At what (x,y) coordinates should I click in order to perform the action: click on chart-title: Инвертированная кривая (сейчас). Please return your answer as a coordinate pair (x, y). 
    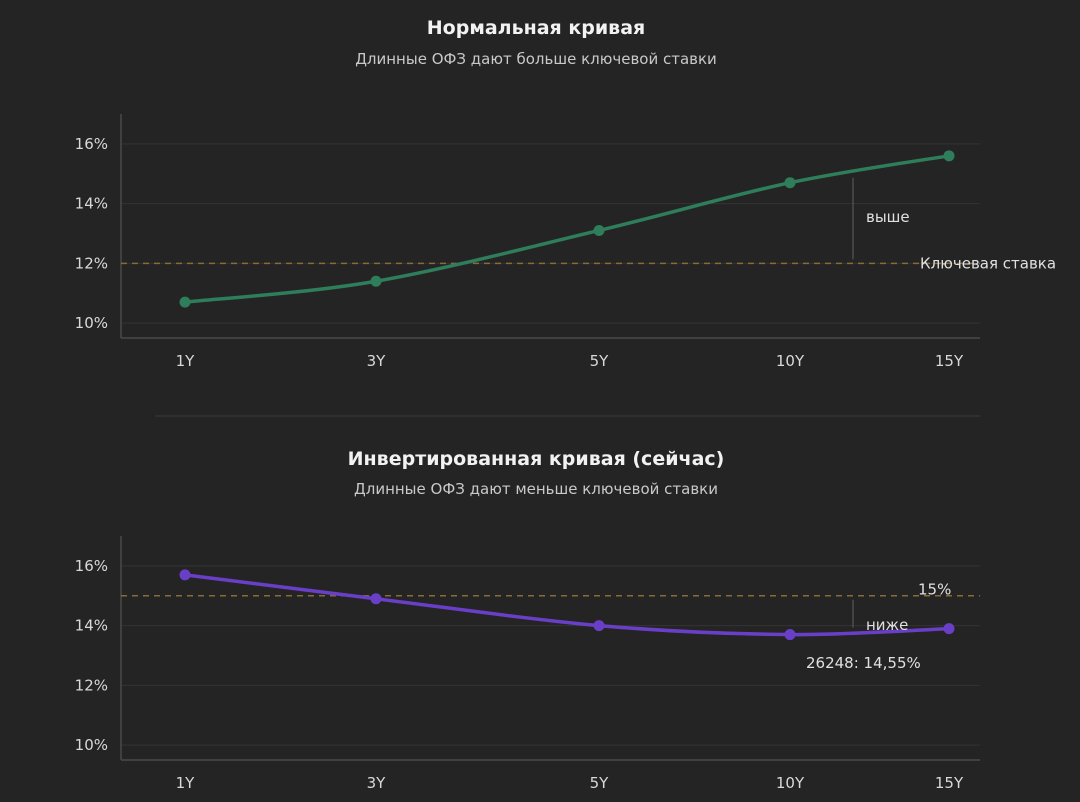
    Looking at the image, I should click on (536, 459).